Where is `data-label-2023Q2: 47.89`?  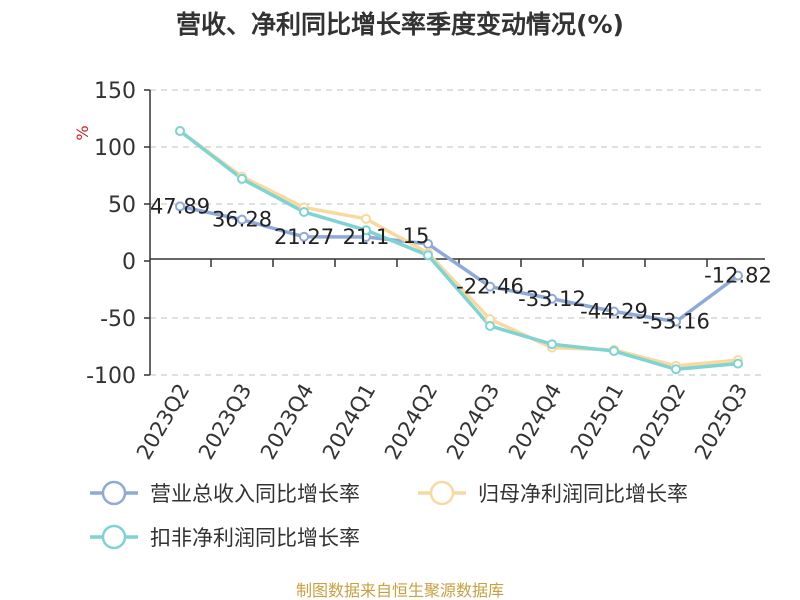
data-label-2023Q2: 47.89 is located at coordinates (180, 206).